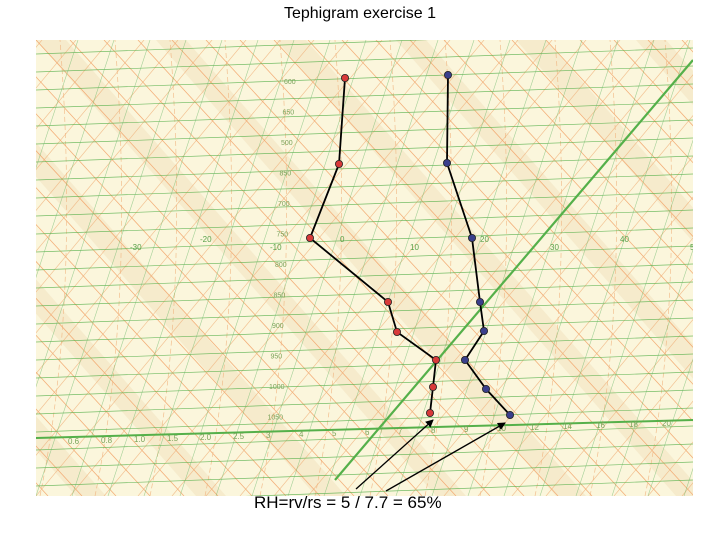  I want to click on rh-caption: RH=rv/rs = 5 / 7.7 = 65%, so click(348, 502).